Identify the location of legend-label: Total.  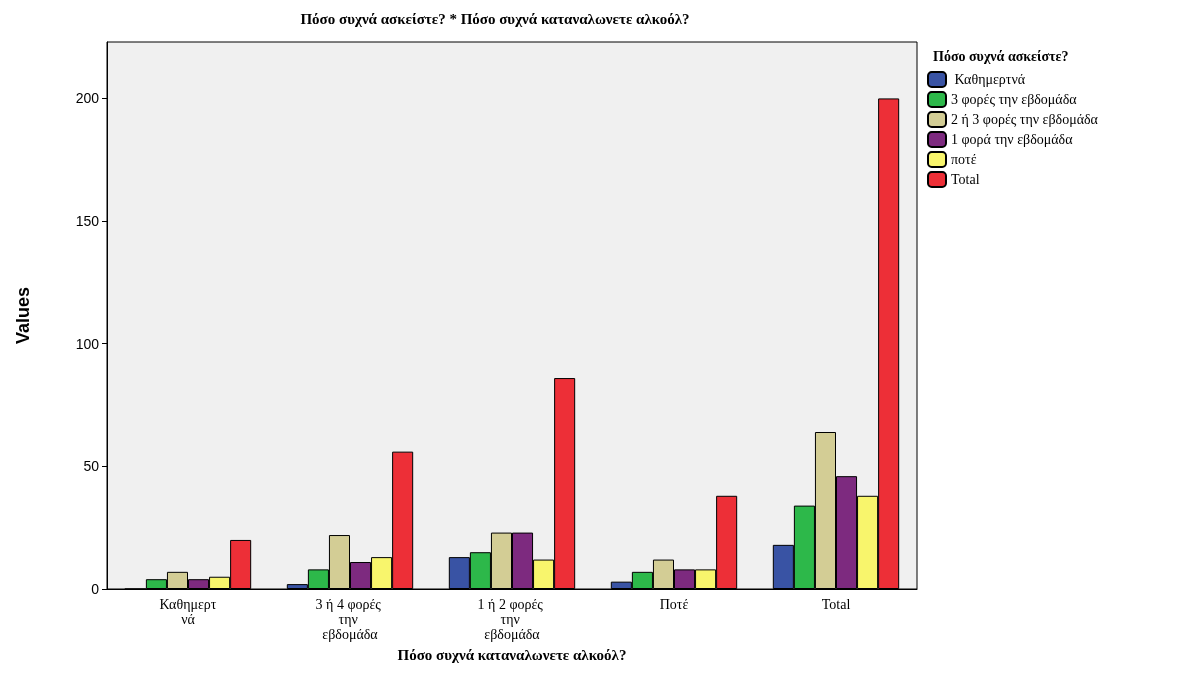
(965, 179).